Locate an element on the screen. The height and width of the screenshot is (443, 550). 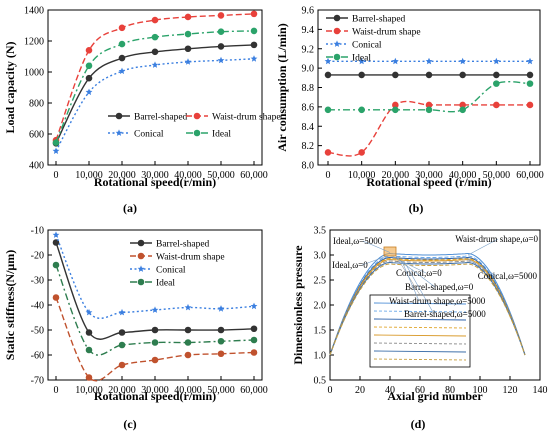
curve-annotation: Waist-drum shape,ω=5000 is located at coordinates (437, 301).